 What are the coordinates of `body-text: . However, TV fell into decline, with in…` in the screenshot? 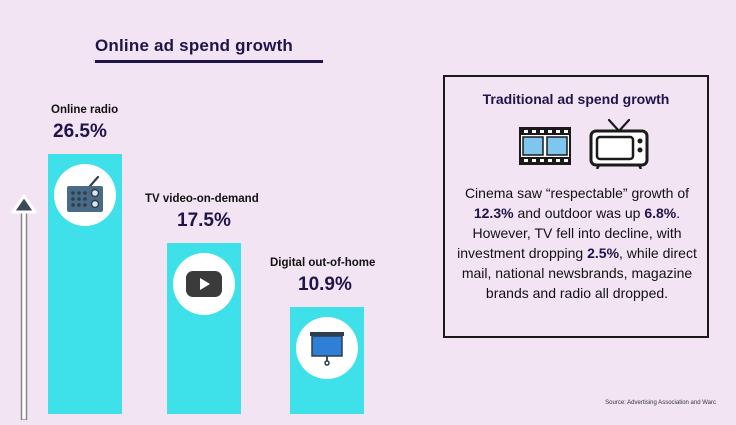 It's located at (569, 233).